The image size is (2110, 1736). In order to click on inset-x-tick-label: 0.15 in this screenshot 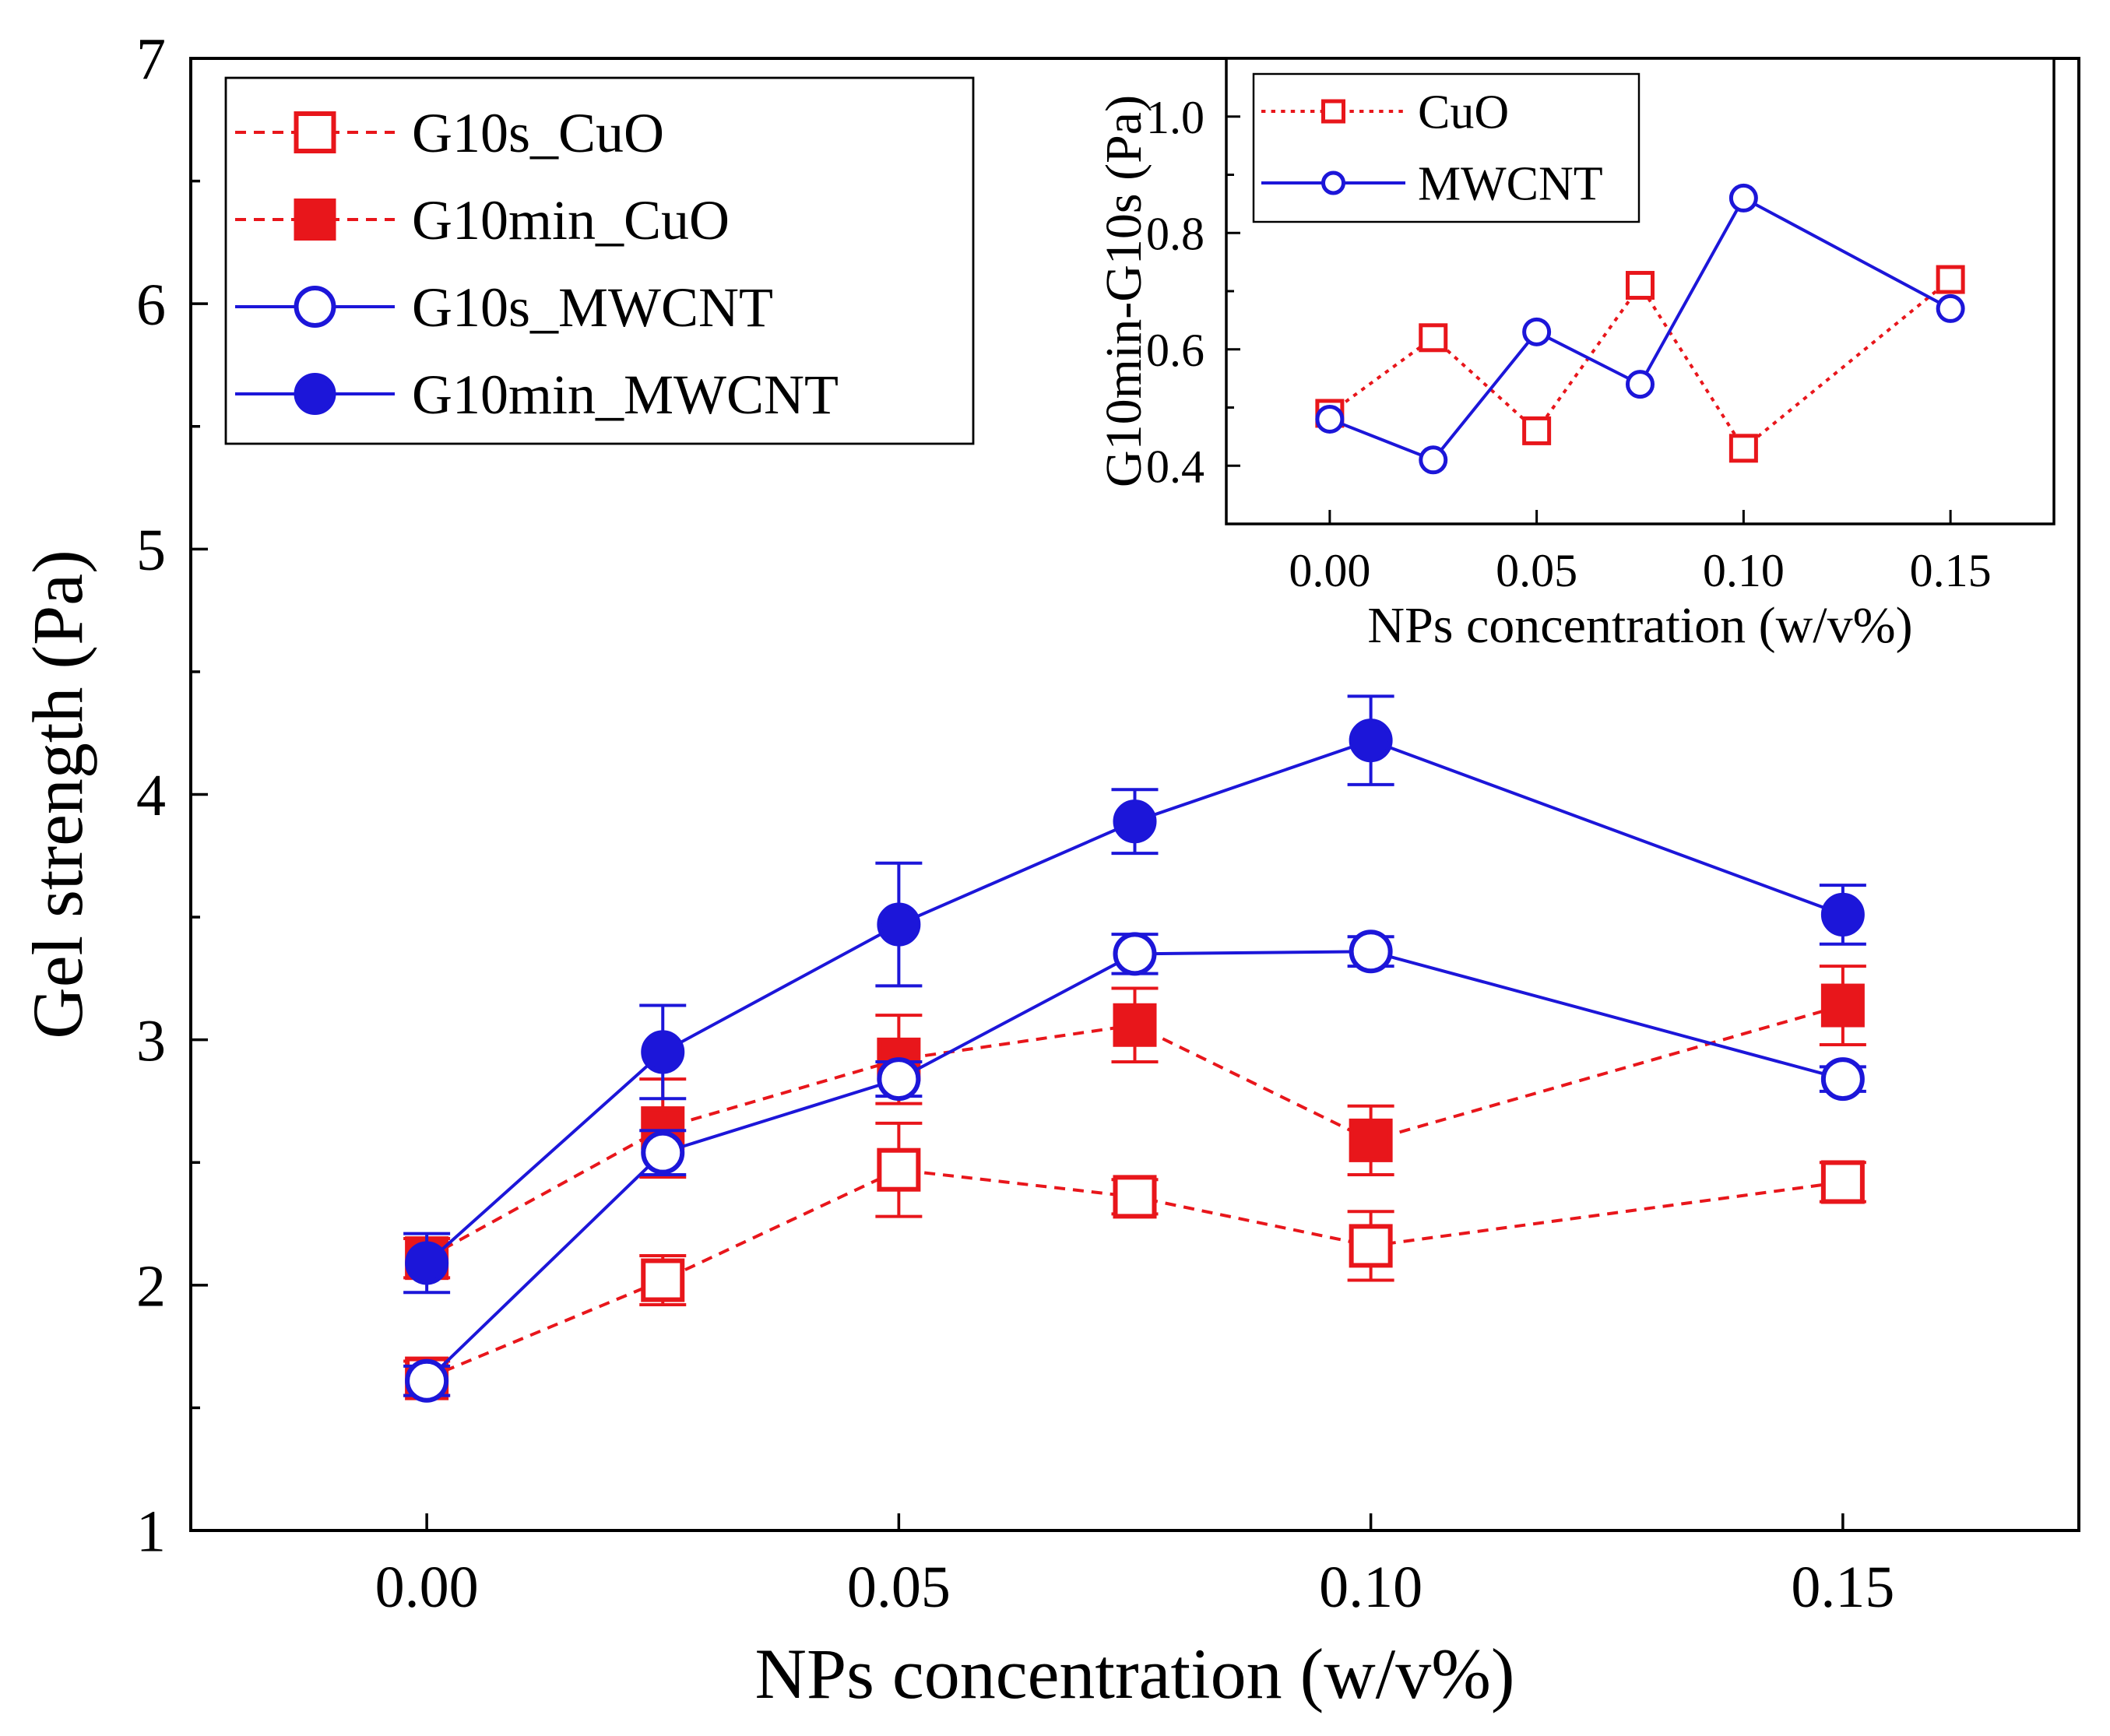, I will do `click(1951, 570)`.